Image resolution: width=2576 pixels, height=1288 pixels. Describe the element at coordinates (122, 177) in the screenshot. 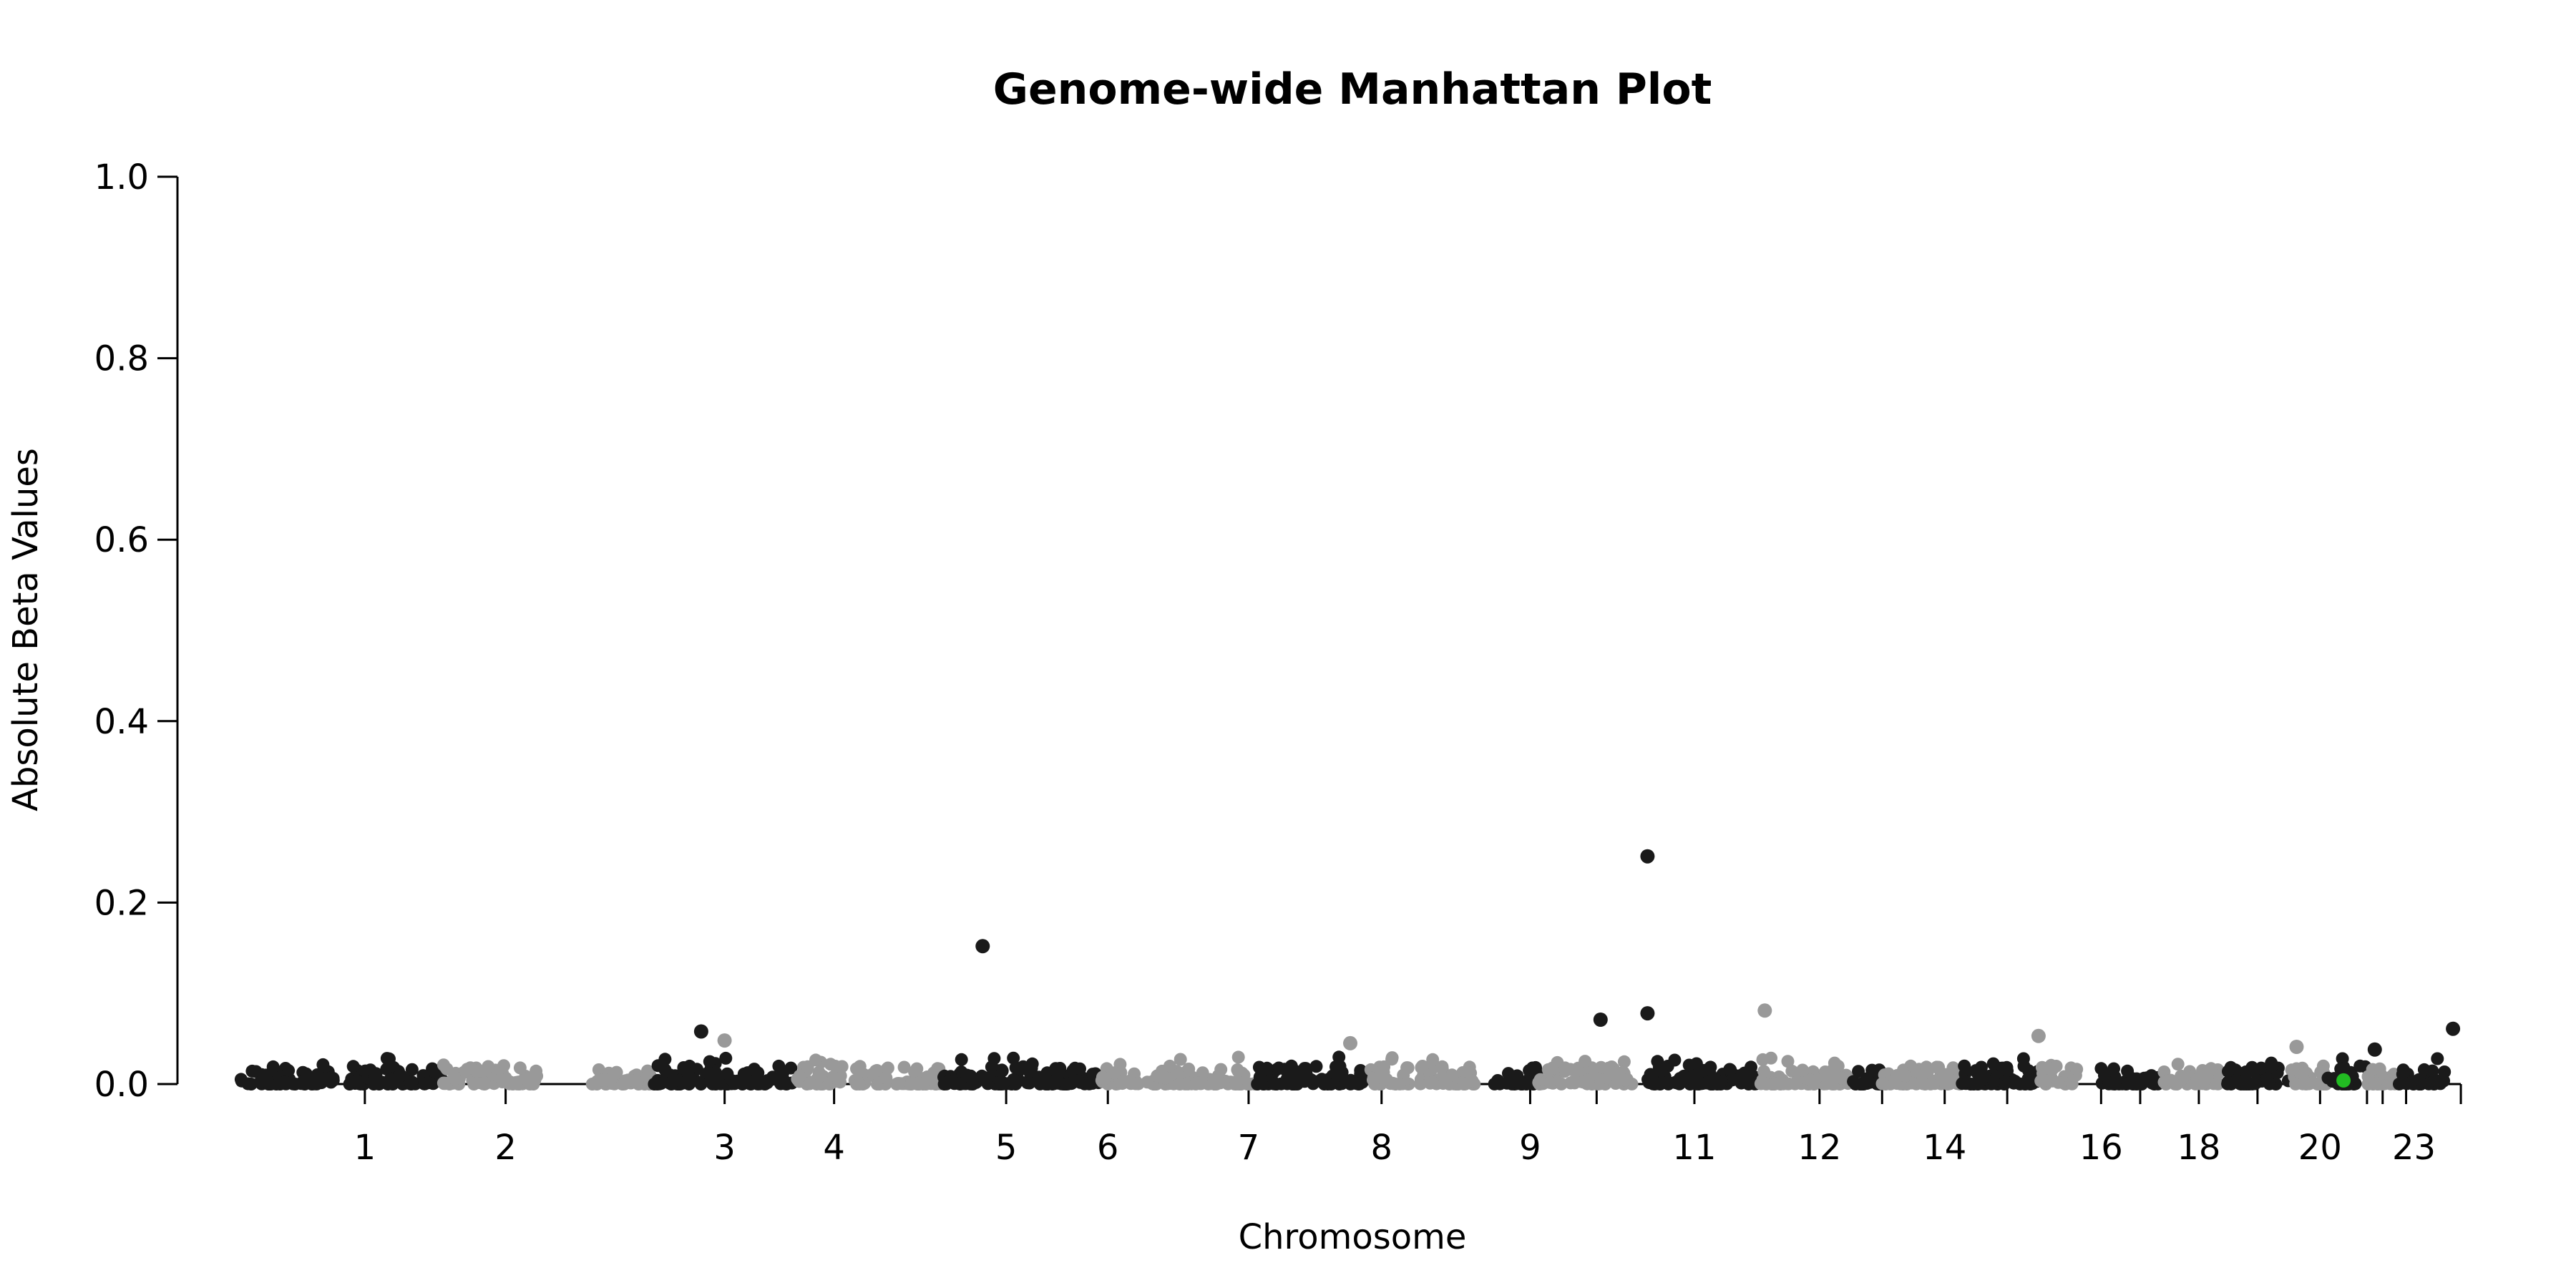

I see `y-tick-label: 1.0` at that location.